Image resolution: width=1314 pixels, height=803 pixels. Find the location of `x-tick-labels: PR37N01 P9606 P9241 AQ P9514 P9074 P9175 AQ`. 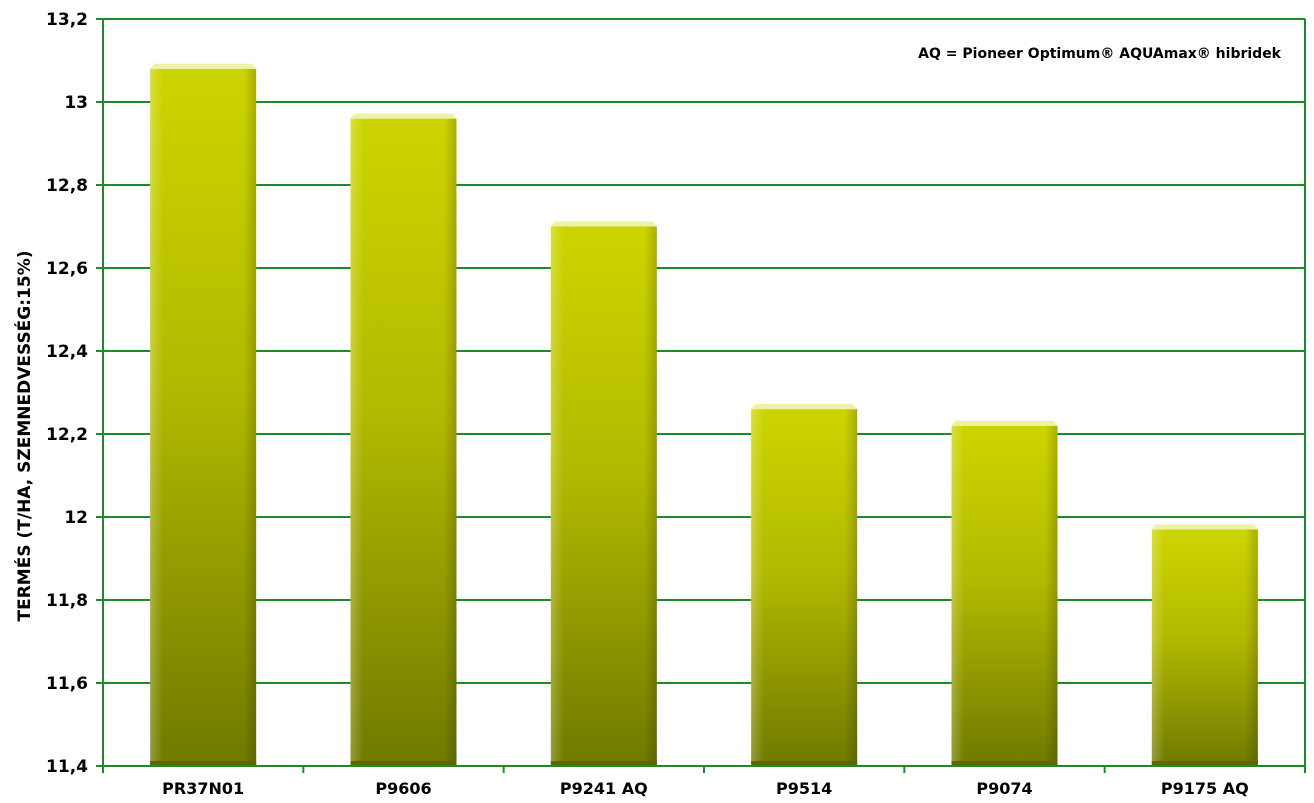

x-tick-labels: PR37N01 P9606 P9241 AQ P9514 P9074 P9175 AQ is located at coordinates (705, 788).